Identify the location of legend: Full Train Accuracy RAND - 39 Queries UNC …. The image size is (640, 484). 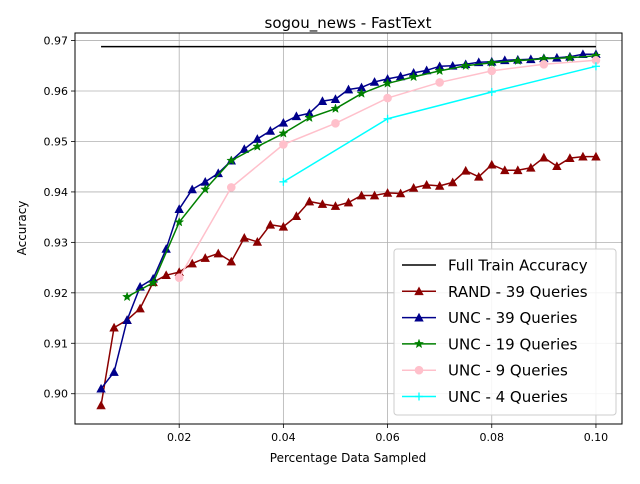
(505, 332).